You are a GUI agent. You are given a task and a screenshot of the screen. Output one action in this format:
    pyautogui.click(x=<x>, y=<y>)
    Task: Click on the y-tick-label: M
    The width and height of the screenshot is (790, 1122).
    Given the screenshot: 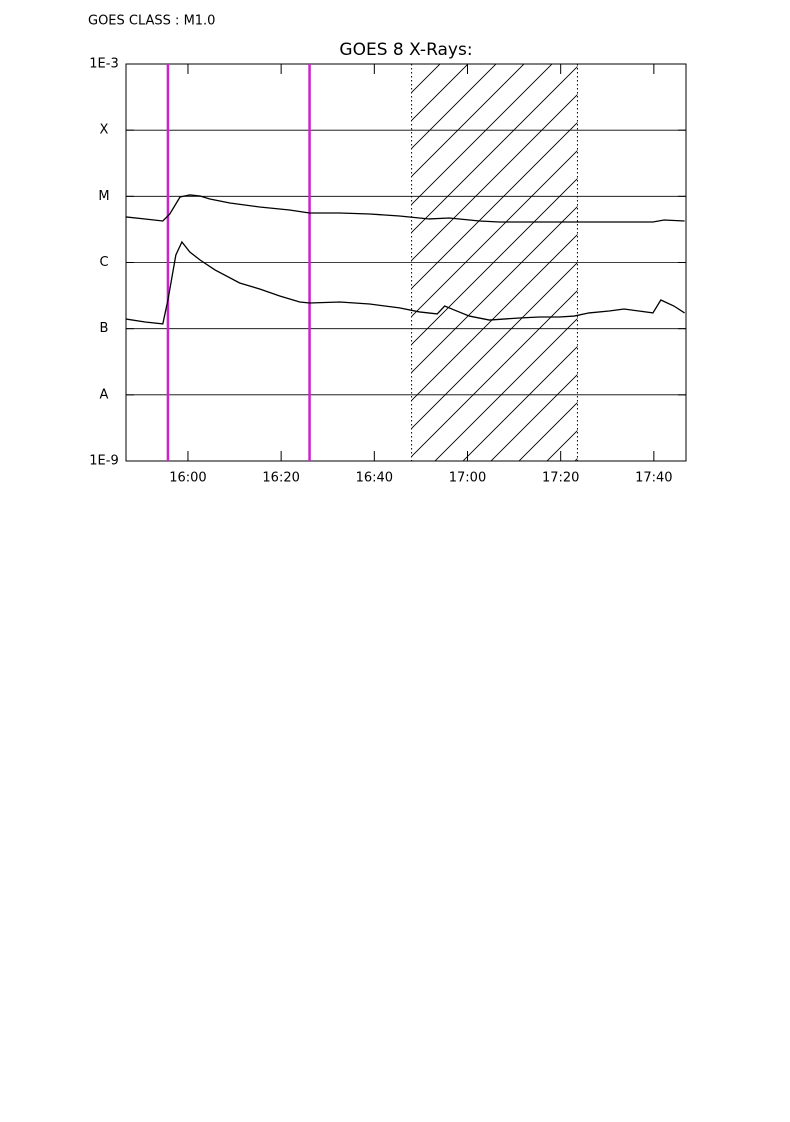 What is the action you would take?
    pyautogui.click(x=103, y=196)
    